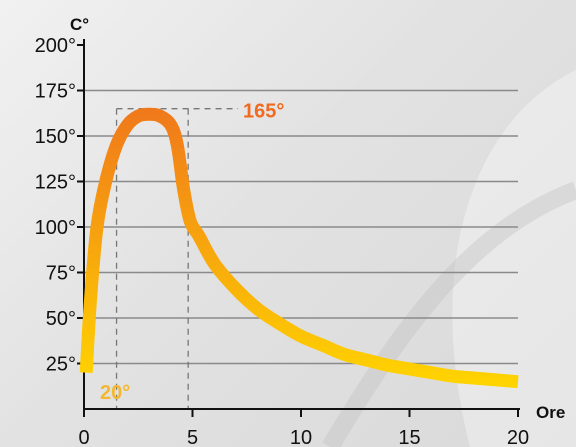  I want to click on y-tick-label: 150°, so click(55, 137).